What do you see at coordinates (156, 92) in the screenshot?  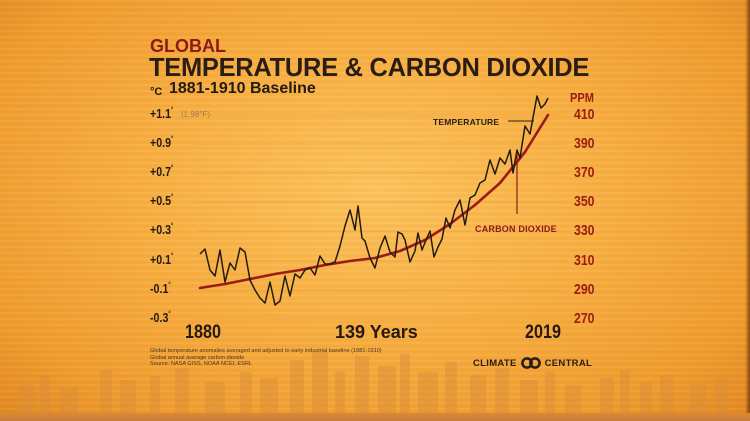 I see `left-axis-unit: °C` at bounding box center [156, 92].